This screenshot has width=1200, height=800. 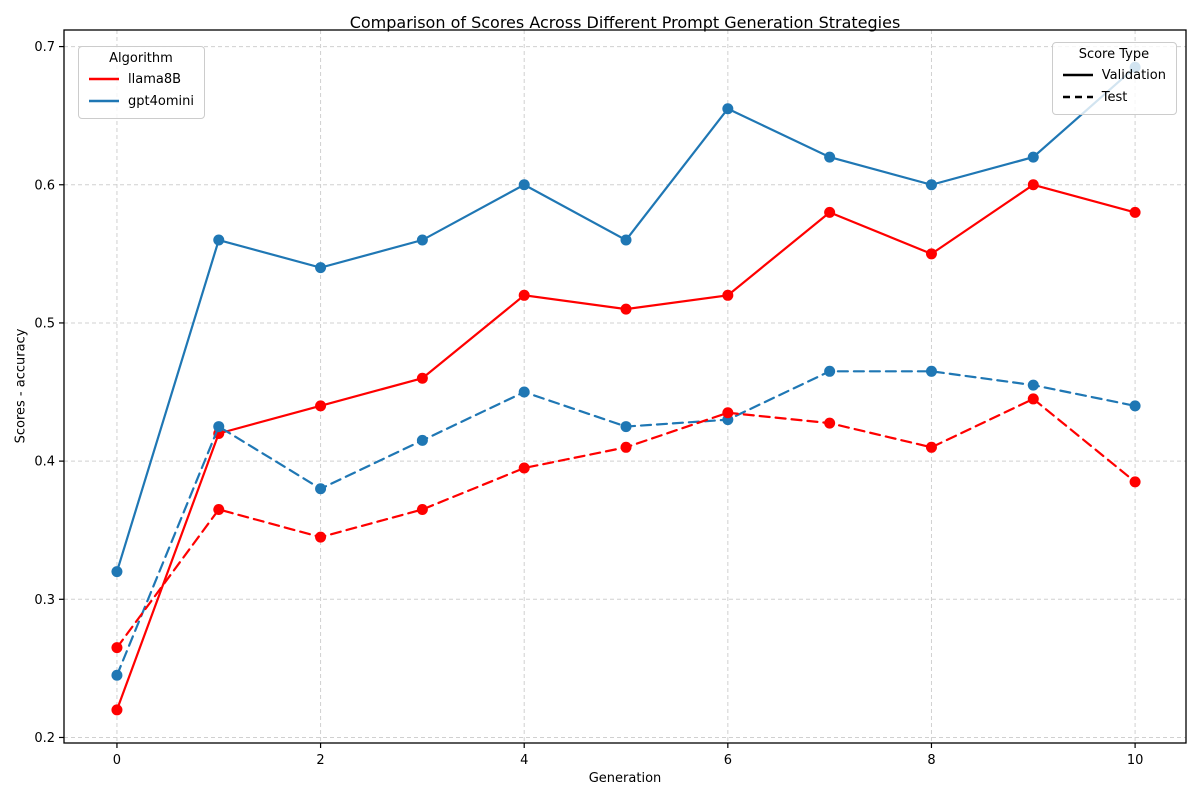 I want to click on legend-algorithm: Algorithm llama8B gpt4omini, so click(x=141, y=82).